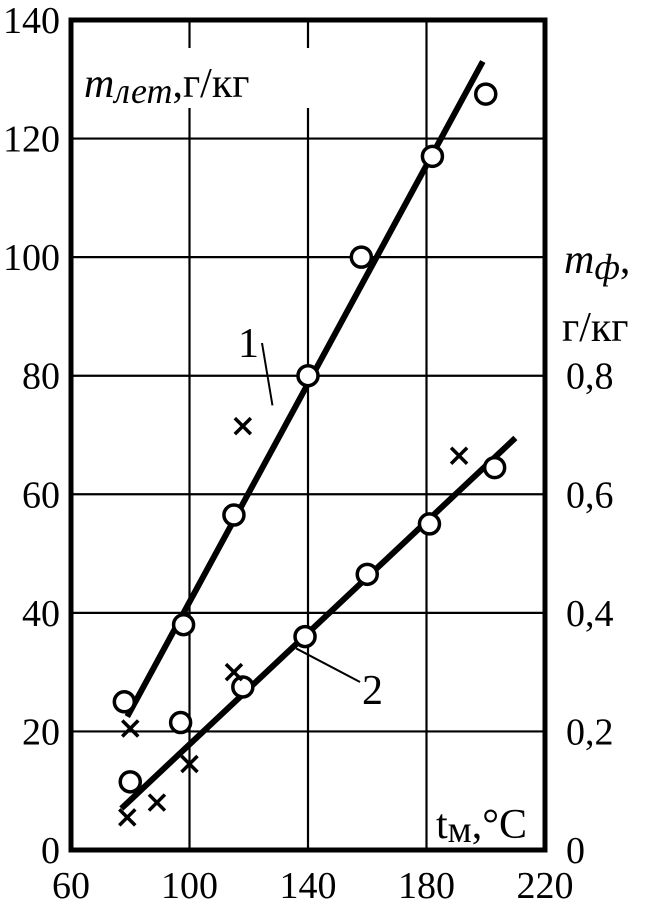  What do you see at coordinates (99, 84) in the screenshot?
I see `y-left-title-main: m` at bounding box center [99, 84].